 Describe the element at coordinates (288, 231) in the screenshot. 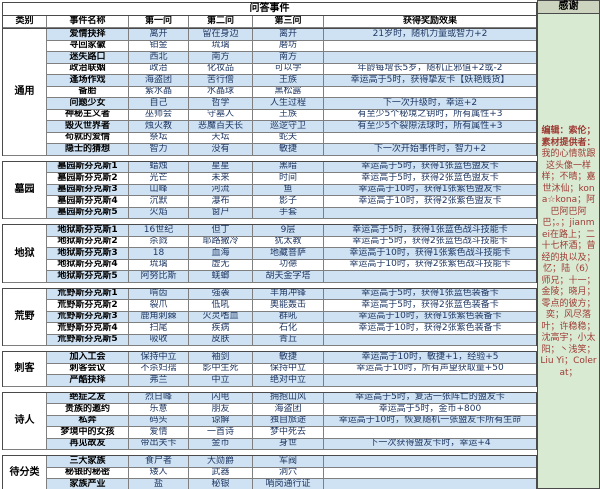

I see `answer3-cell: 9层` at that location.